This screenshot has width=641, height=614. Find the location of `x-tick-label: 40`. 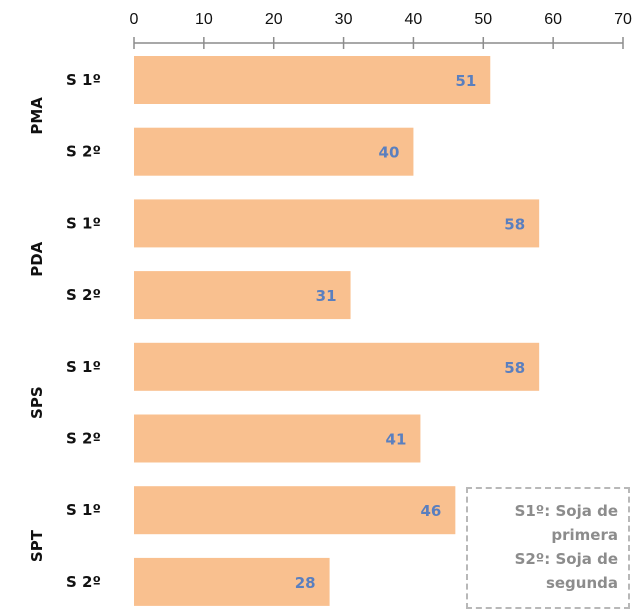

x-tick-label: 40 is located at coordinates (414, 19).